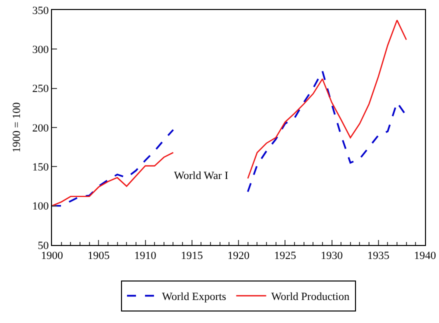  I want to click on annotation: World War I, so click(201, 176).